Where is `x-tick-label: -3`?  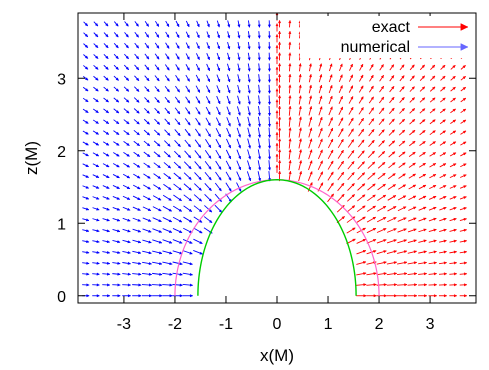 x-tick-label: -3 is located at coordinates (124, 324).